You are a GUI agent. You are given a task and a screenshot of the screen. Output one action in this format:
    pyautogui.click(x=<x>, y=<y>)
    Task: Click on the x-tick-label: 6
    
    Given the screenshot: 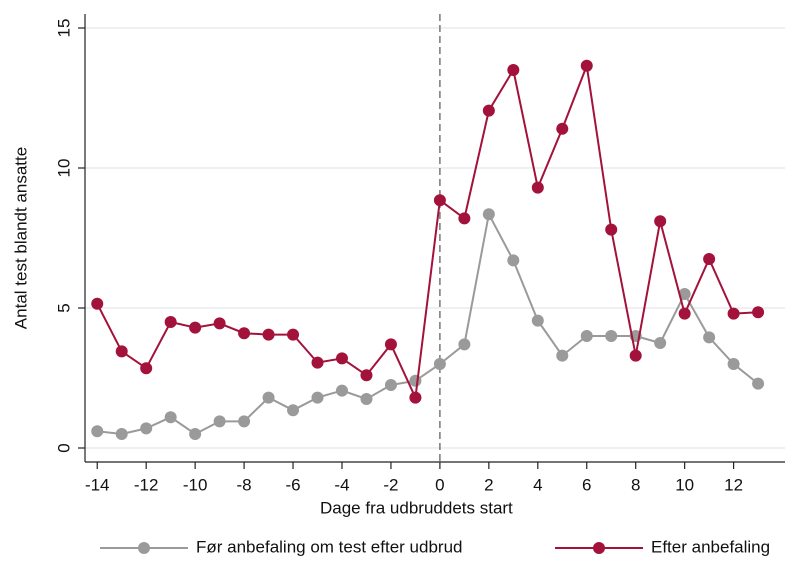 What is the action you would take?
    pyautogui.click(x=586, y=484)
    